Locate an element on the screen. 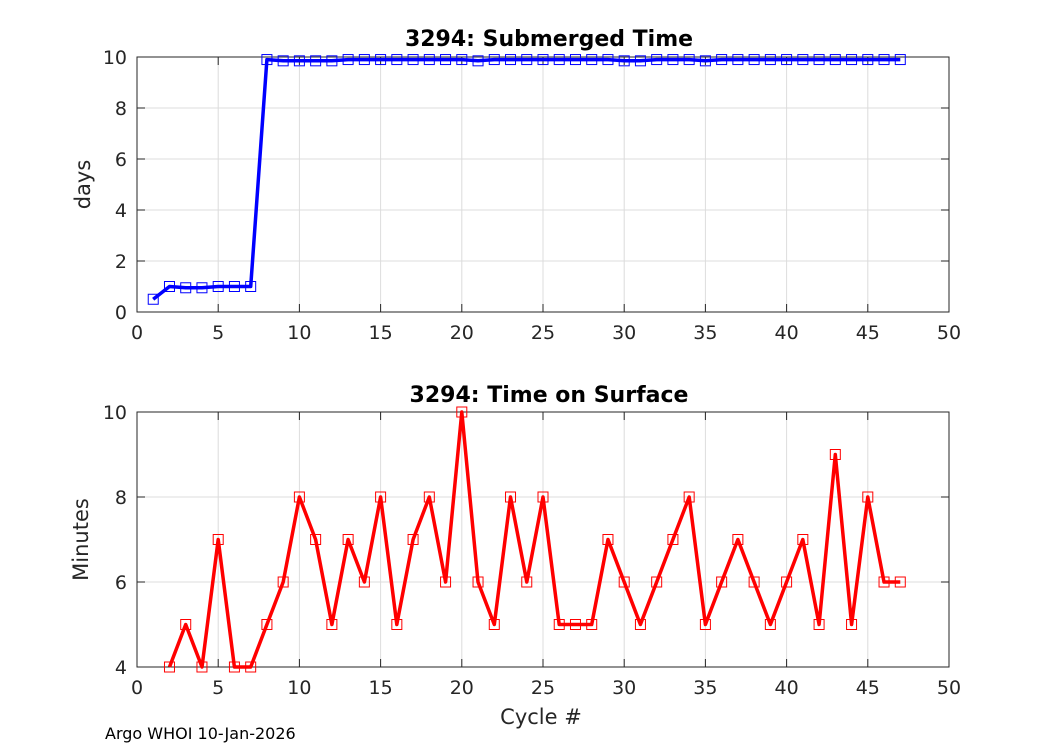 This screenshot has height=750, width=1050. footer-credit: Argo WHOI 10-Jan-2026 is located at coordinates (200, 733).